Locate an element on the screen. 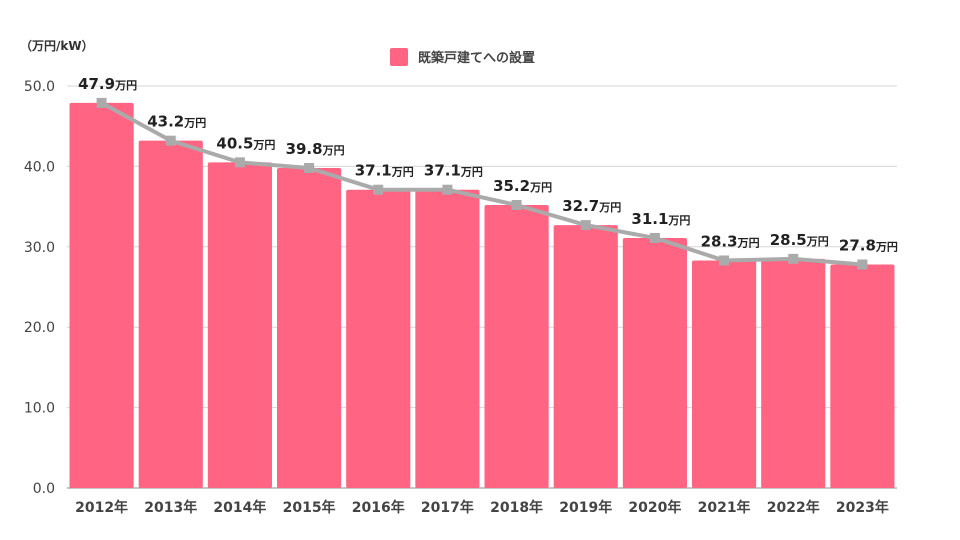 The image size is (960, 540). legend-swatch is located at coordinates (399, 57).